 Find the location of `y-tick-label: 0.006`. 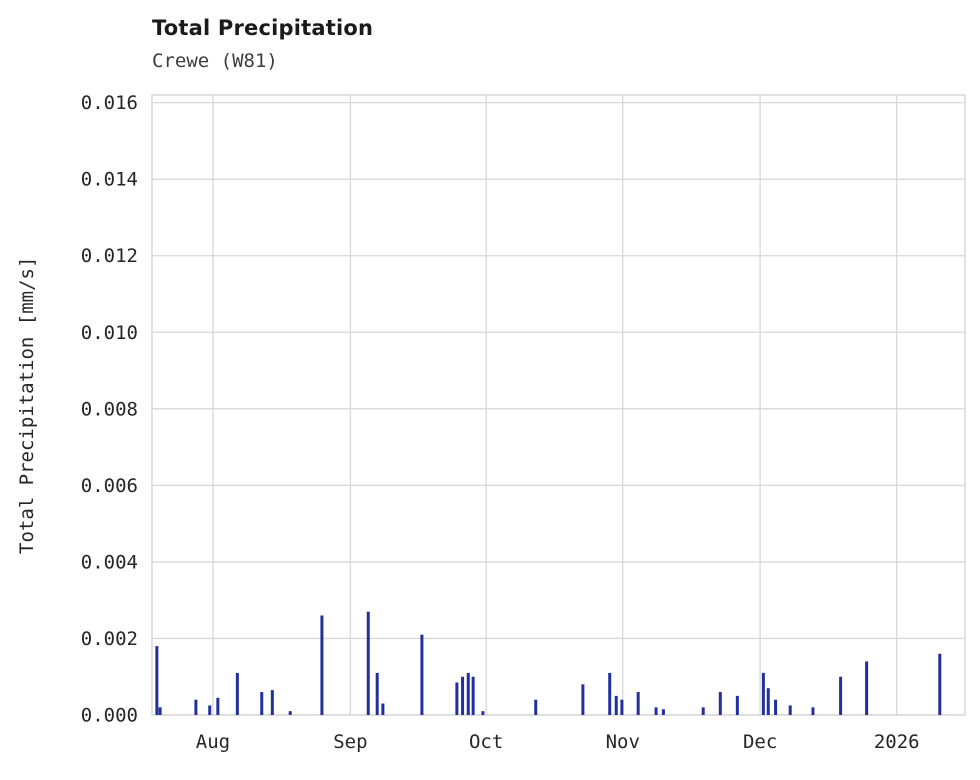

y-tick-label: 0.006 is located at coordinates (109, 486).